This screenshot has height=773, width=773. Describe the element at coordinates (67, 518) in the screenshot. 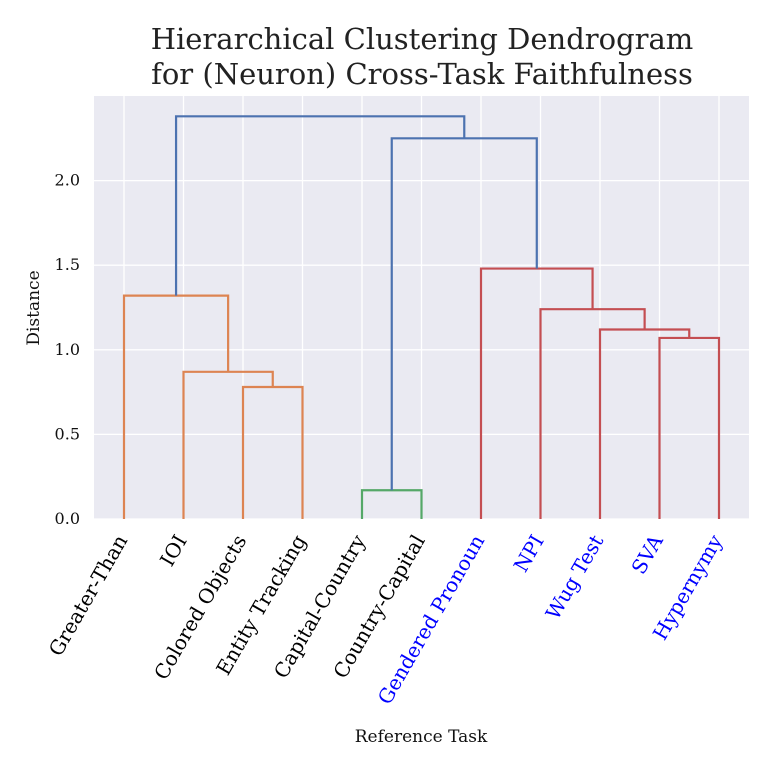

I see `y-tick-label: 0.0` at that location.